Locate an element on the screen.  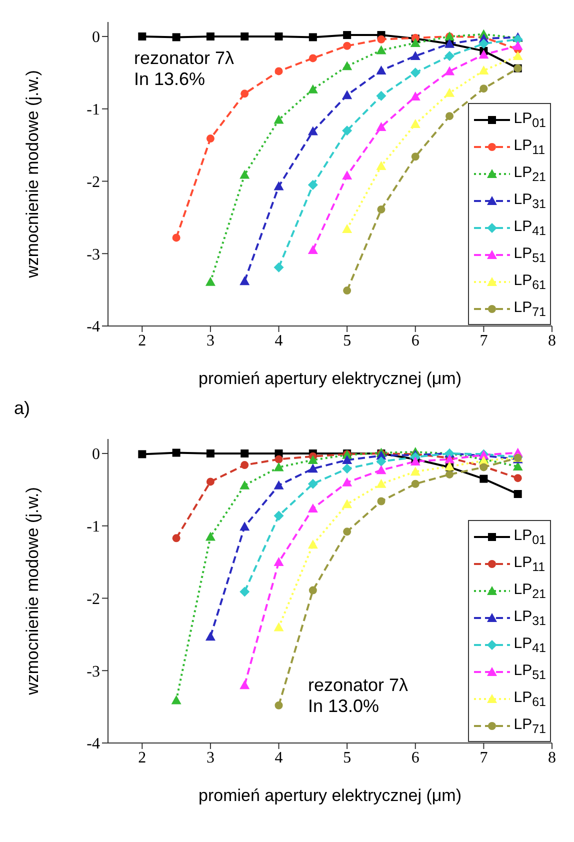
annotation: rezonator 7λ In 13.0% is located at coordinates (358, 696).